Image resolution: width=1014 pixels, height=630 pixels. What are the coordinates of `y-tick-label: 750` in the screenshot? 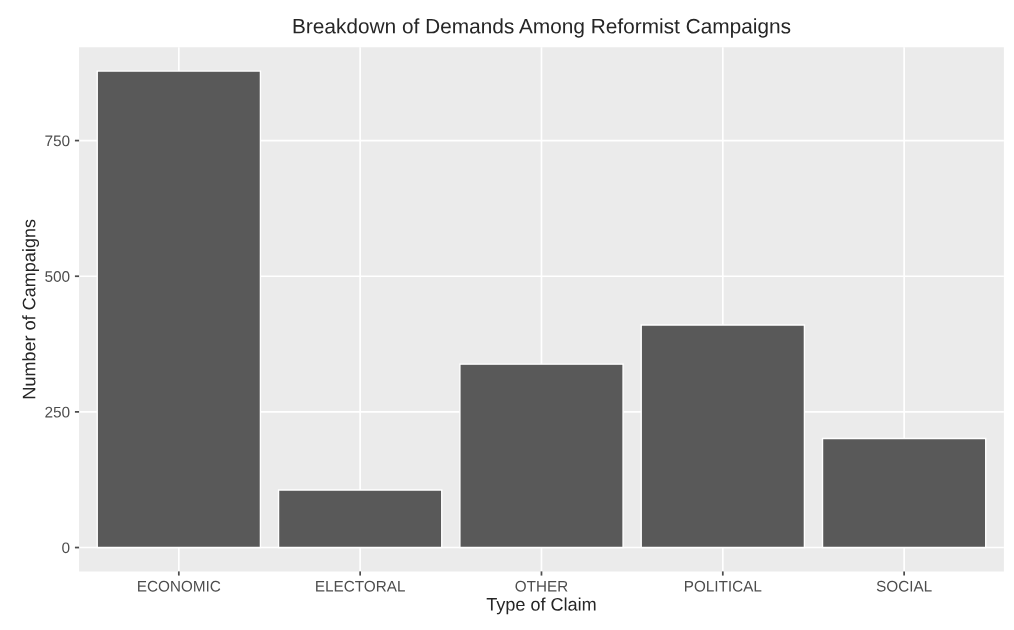 It's located at (57, 141).